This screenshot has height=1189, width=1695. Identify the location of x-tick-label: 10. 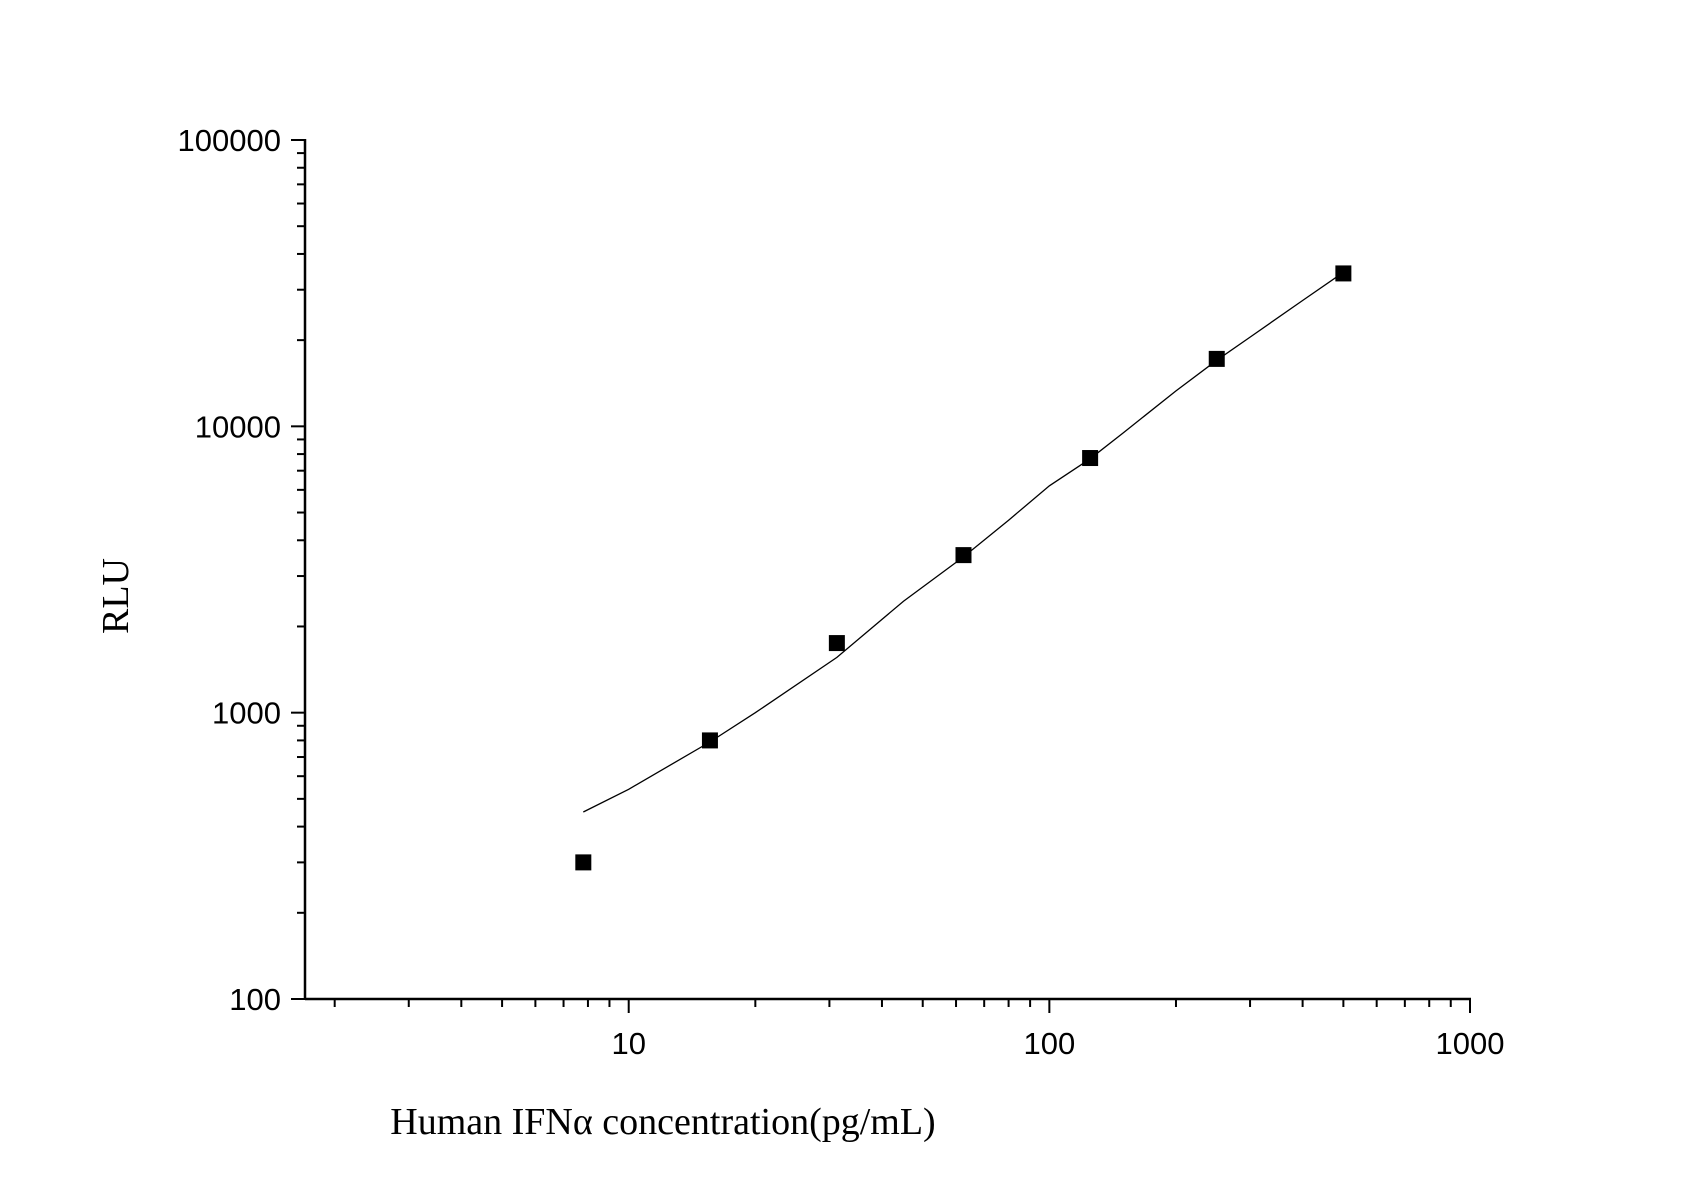
(628, 1043).